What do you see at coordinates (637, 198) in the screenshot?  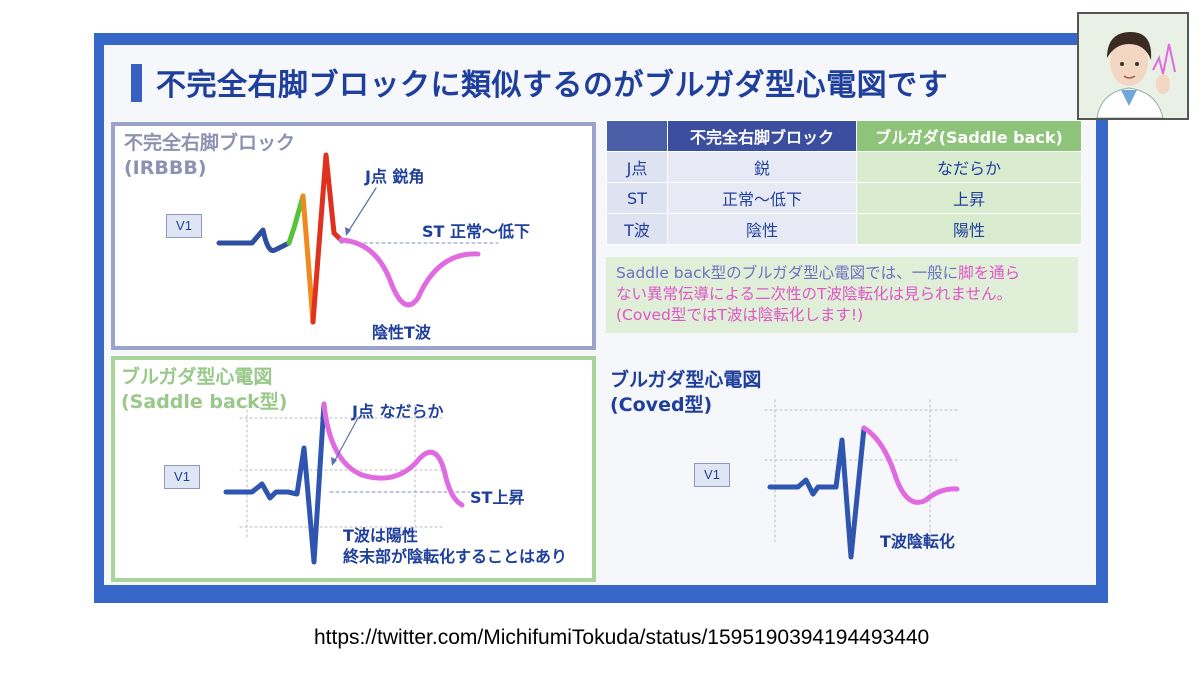 I see `table-row-label: ST` at bounding box center [637, 198].